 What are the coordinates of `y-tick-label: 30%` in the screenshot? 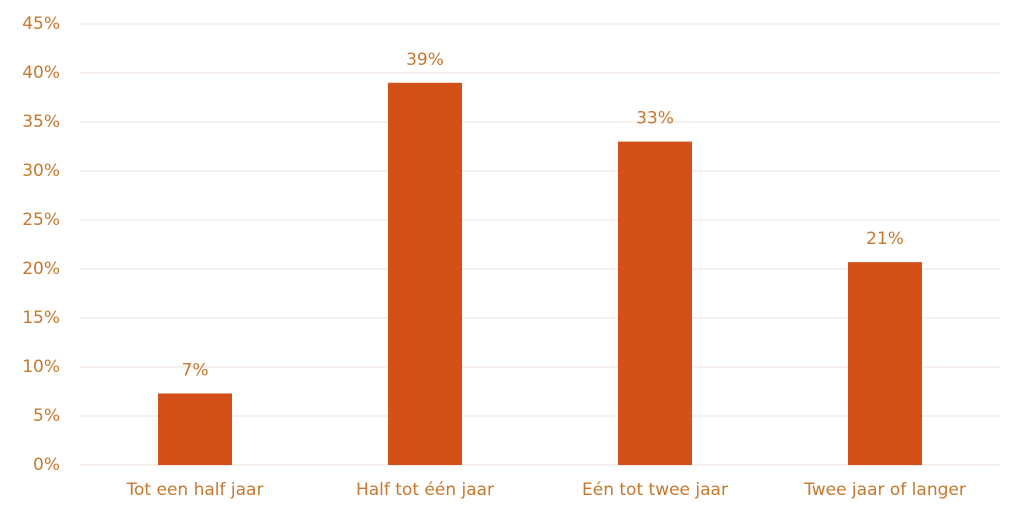 It's located at (41, 171).